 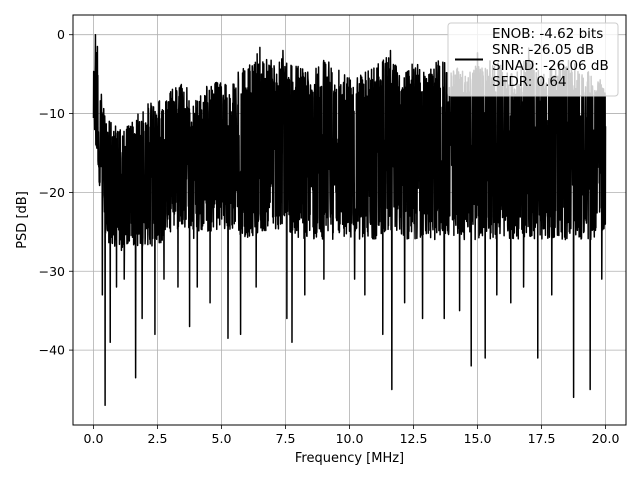 What do you see at coordinates (547, 34) in the screenshot?
I see `legend-entry-enob: ENOB: -4.62 bits` at bounding box center [547, 34].